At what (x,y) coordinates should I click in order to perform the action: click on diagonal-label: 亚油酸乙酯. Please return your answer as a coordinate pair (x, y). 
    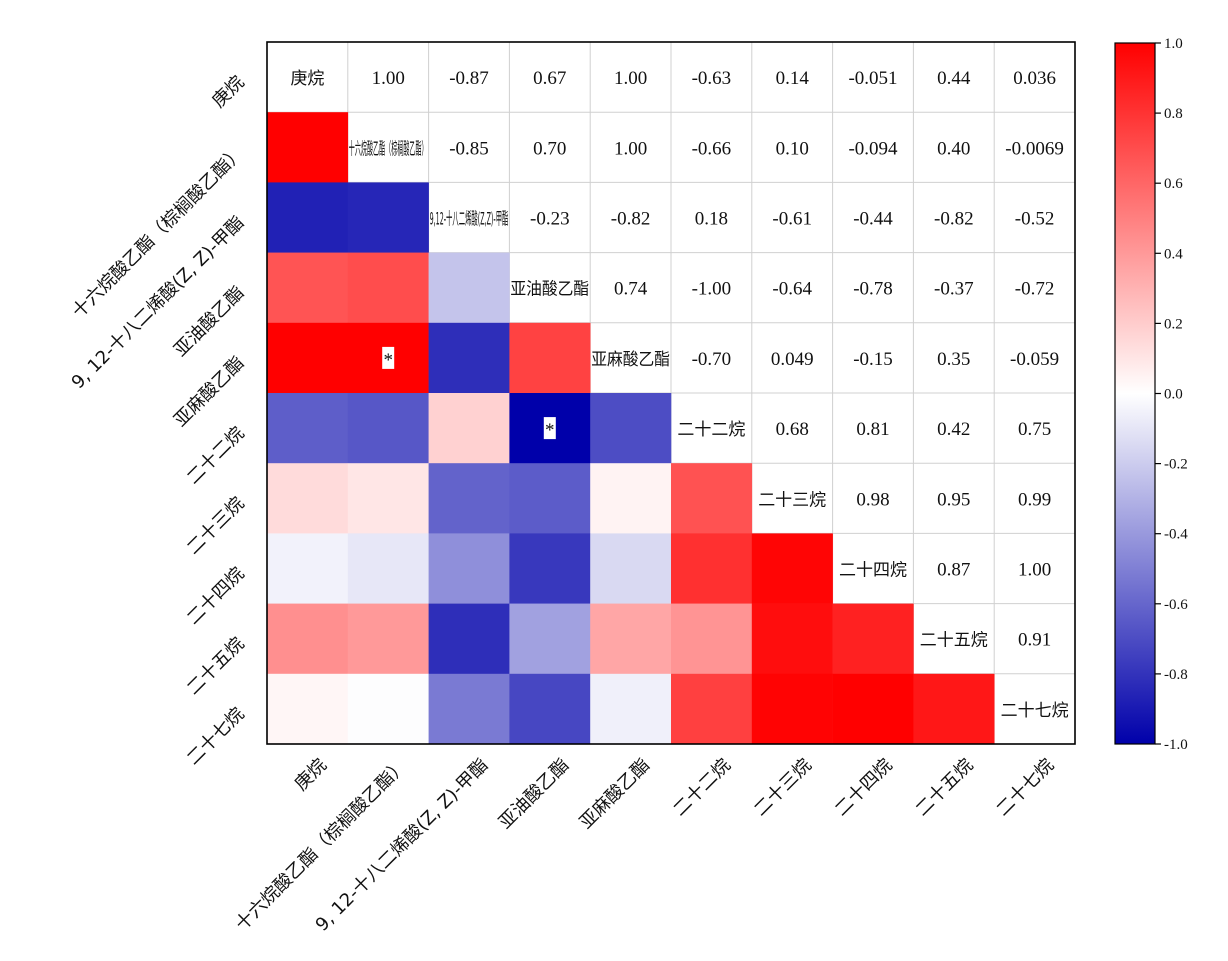
    Looking at the image, I should click on (549, 290).